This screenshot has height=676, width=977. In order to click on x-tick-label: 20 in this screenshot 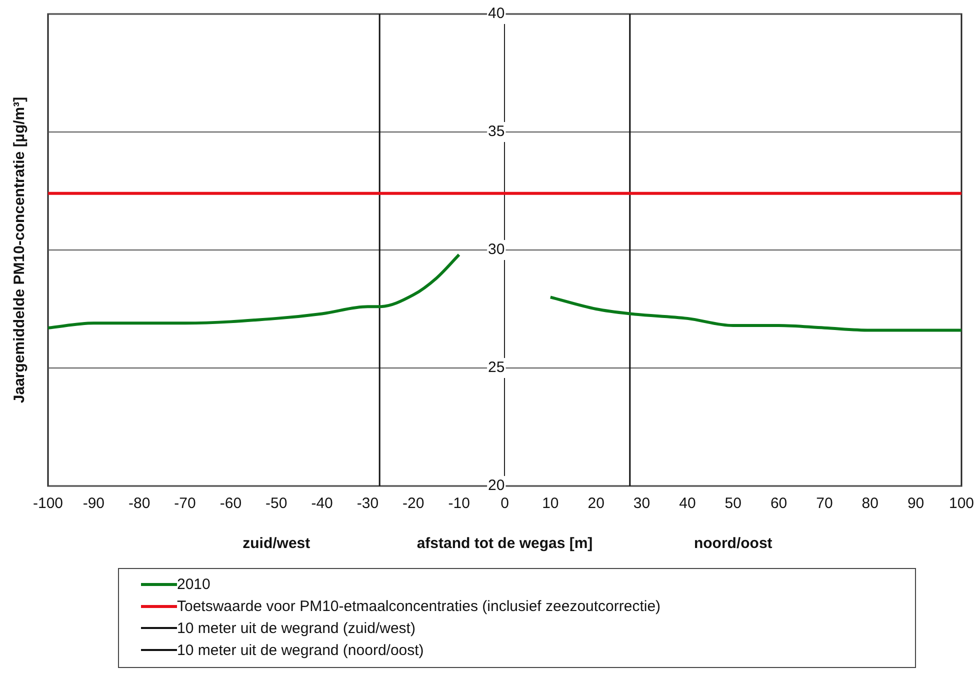, I will do `click(596, 503)`.